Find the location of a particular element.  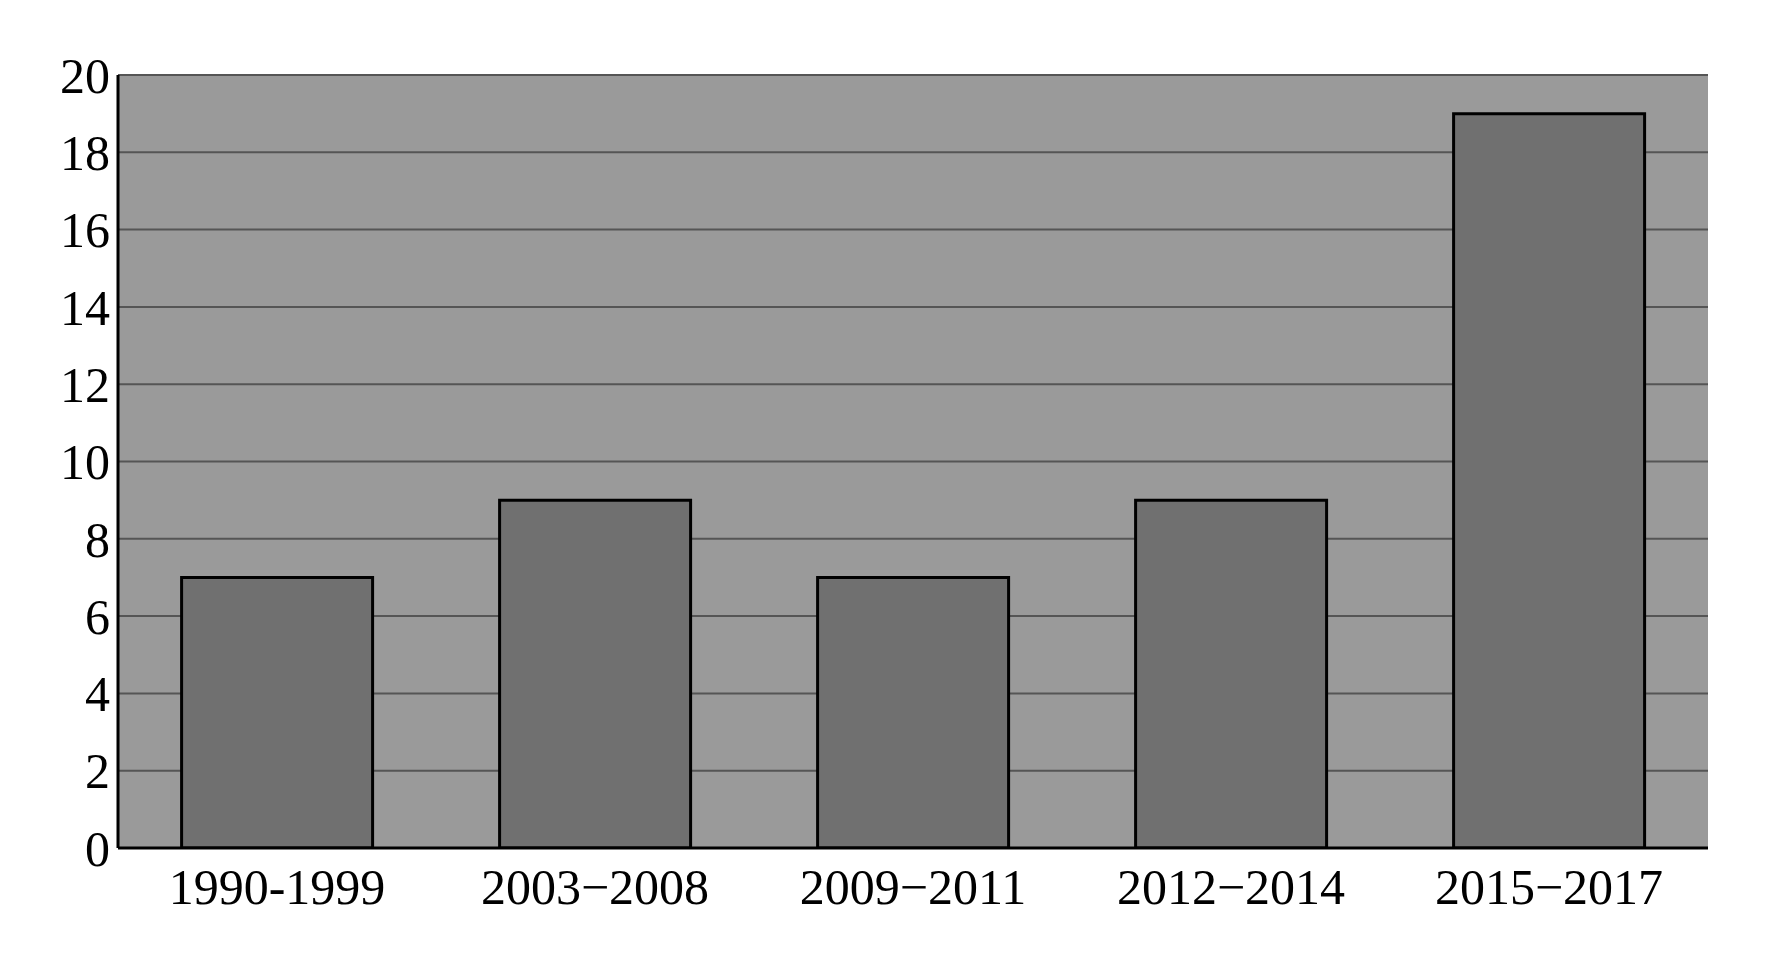

x-tick-label: 1990-1999 is located at coordinates (277, 886).